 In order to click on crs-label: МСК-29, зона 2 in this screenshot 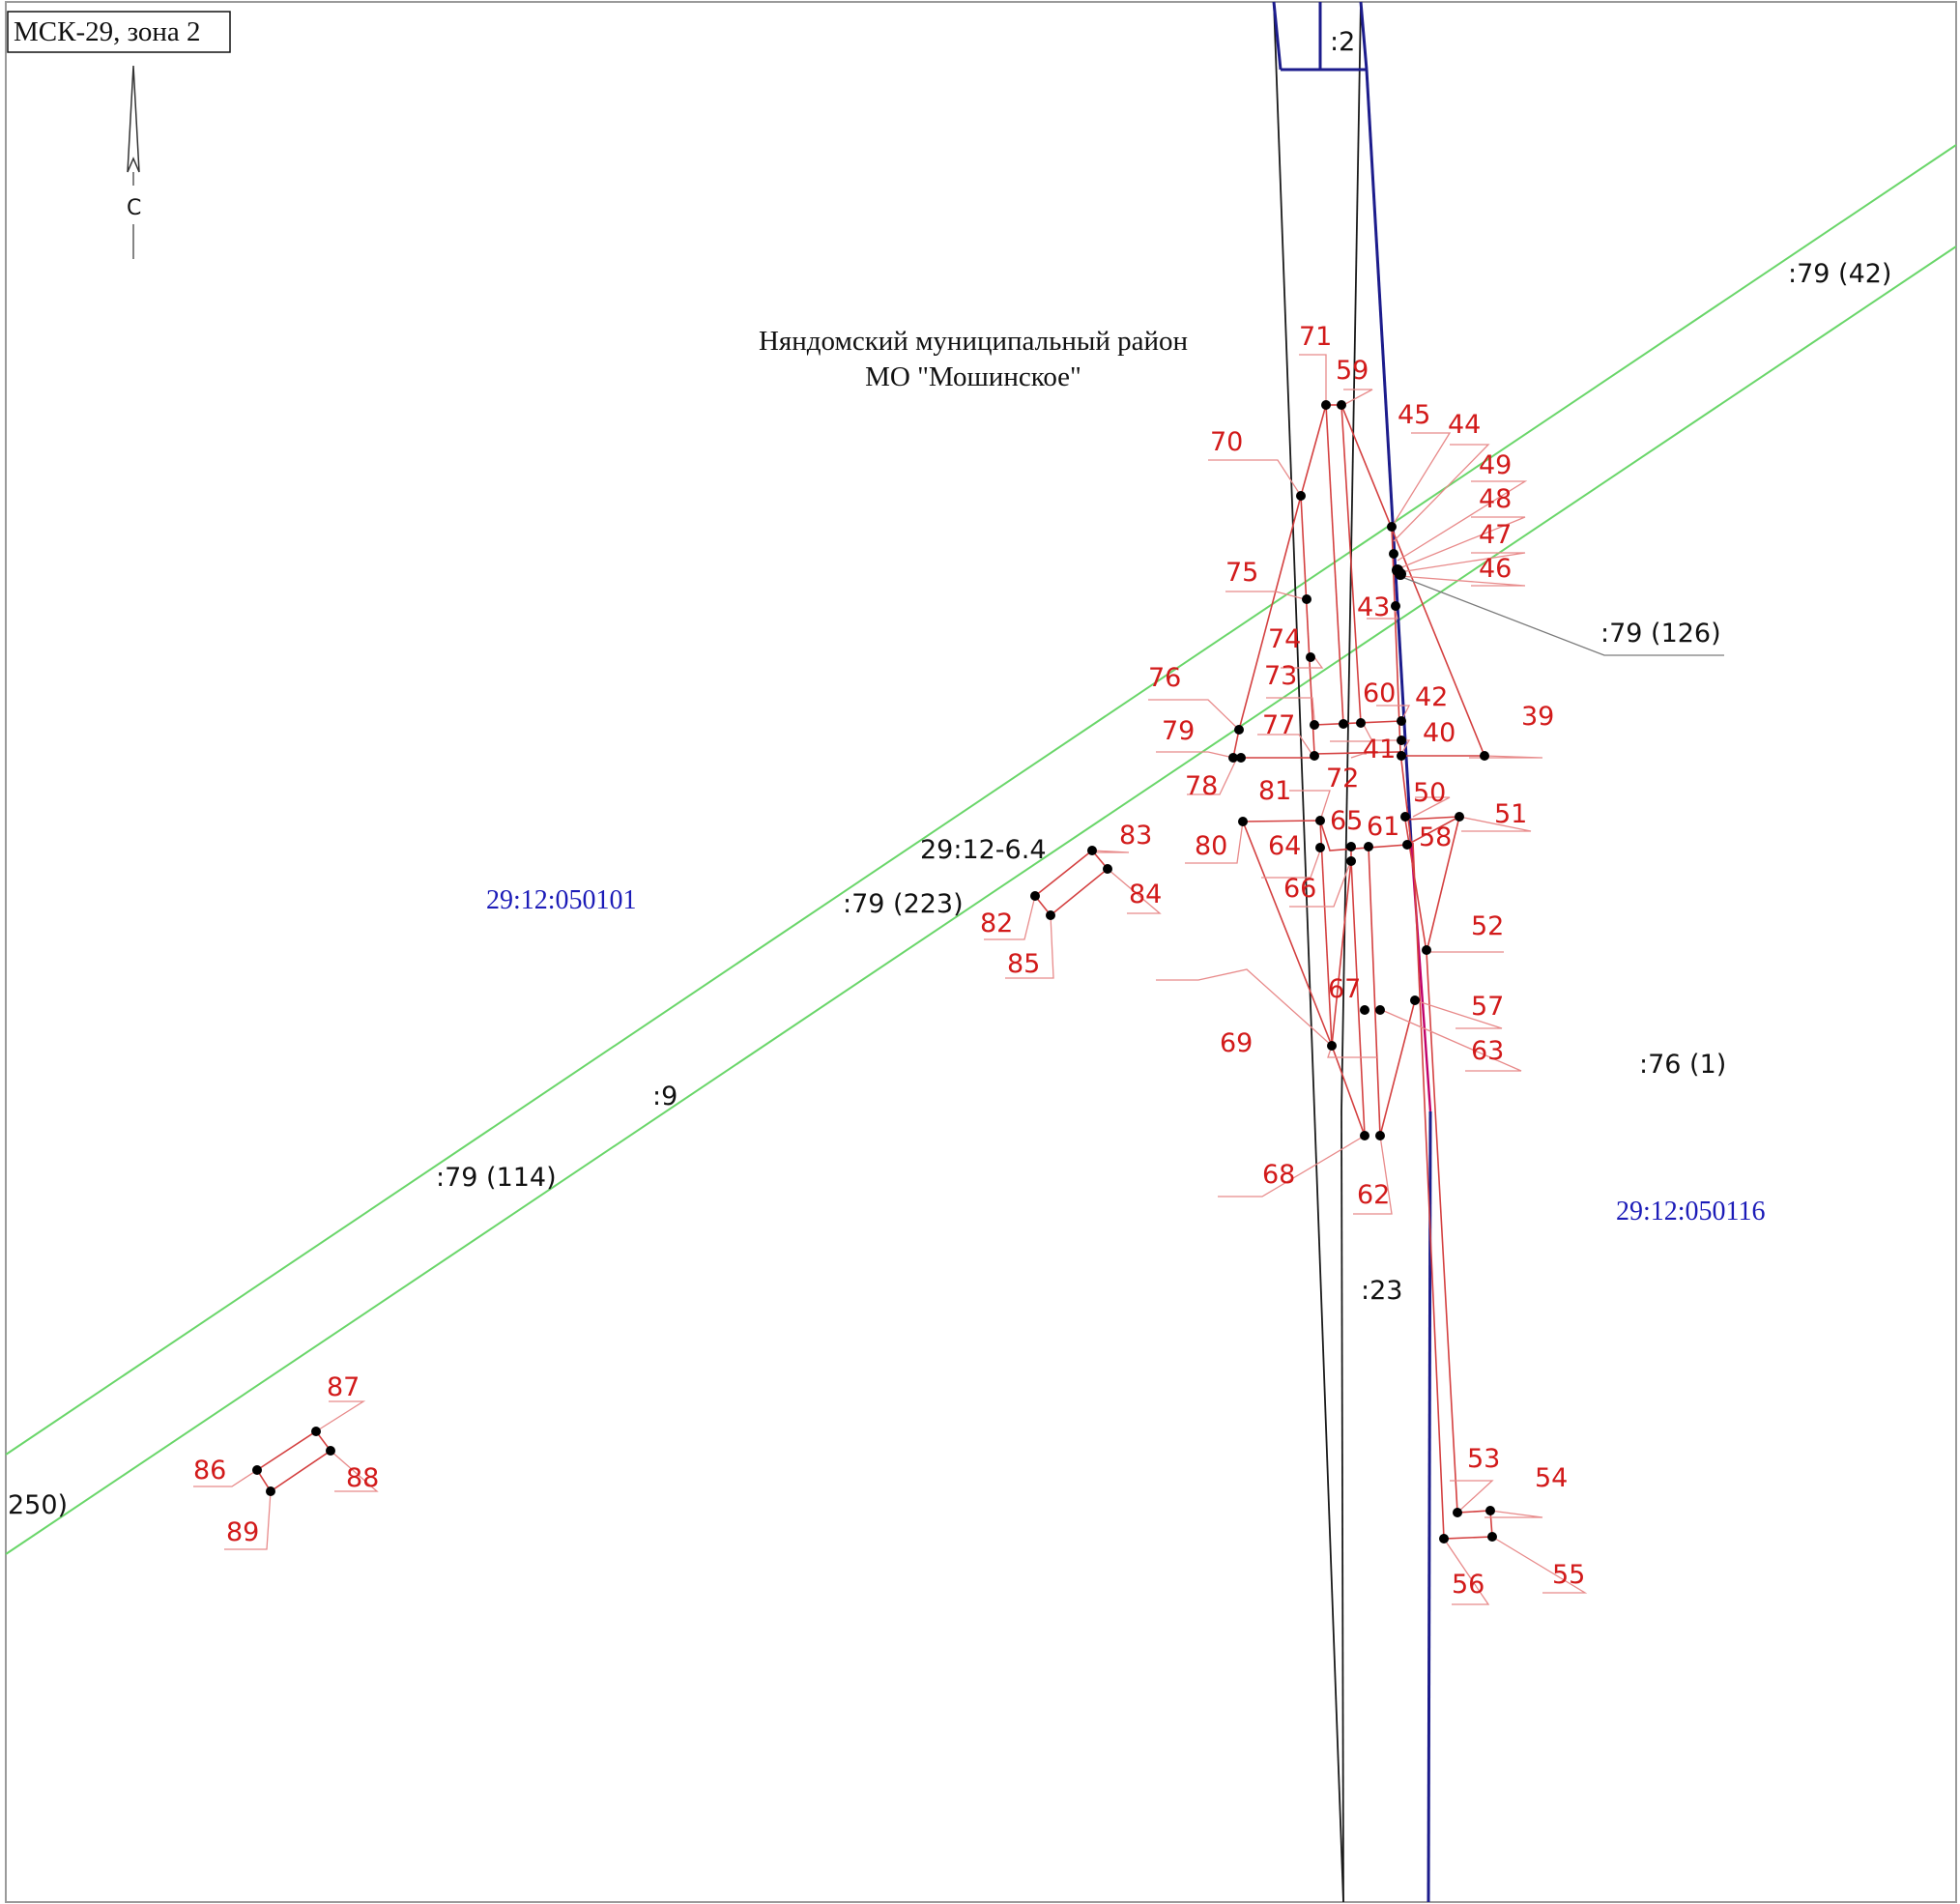, I will do `click(107, 32)`.